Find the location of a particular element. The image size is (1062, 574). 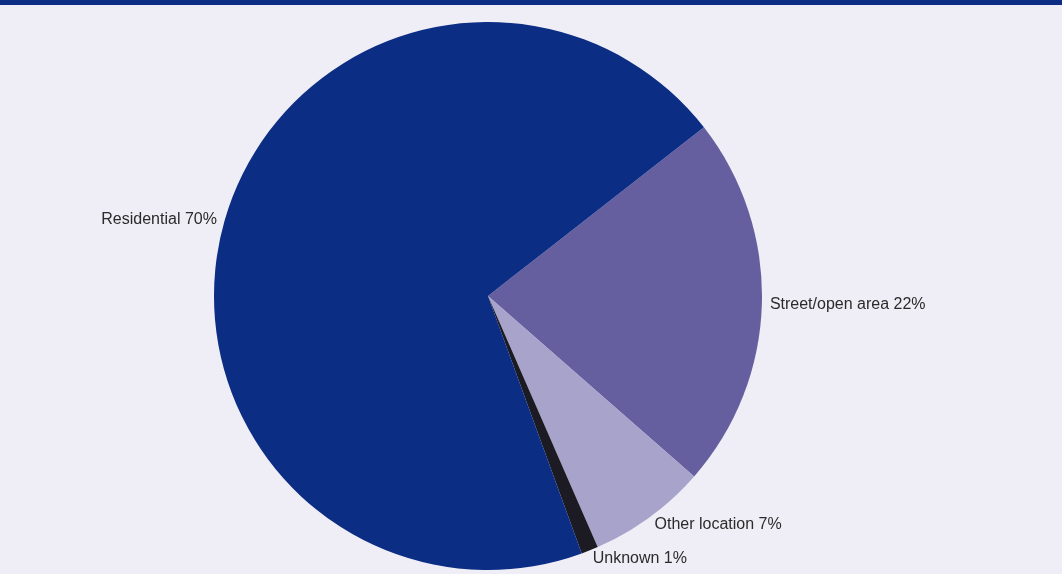

slice-label: Street/open area 22% is located at coordinates (847, 304).